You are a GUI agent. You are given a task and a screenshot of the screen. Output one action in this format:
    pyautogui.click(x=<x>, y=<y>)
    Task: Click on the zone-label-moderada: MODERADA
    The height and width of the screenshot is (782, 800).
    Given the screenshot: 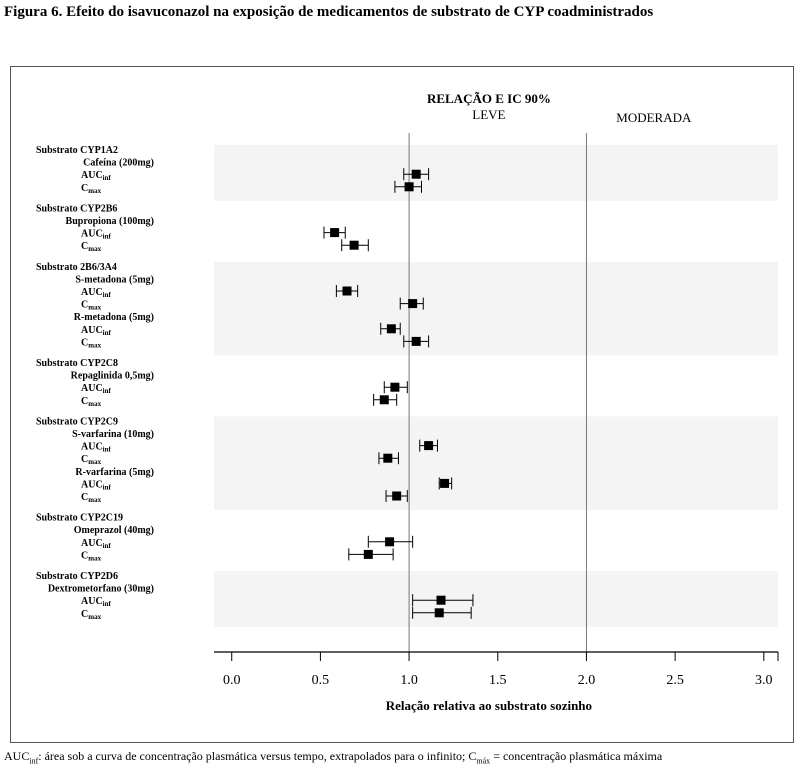 What is the action you would take?
    pyautogui.click(x=654, y=117)
    